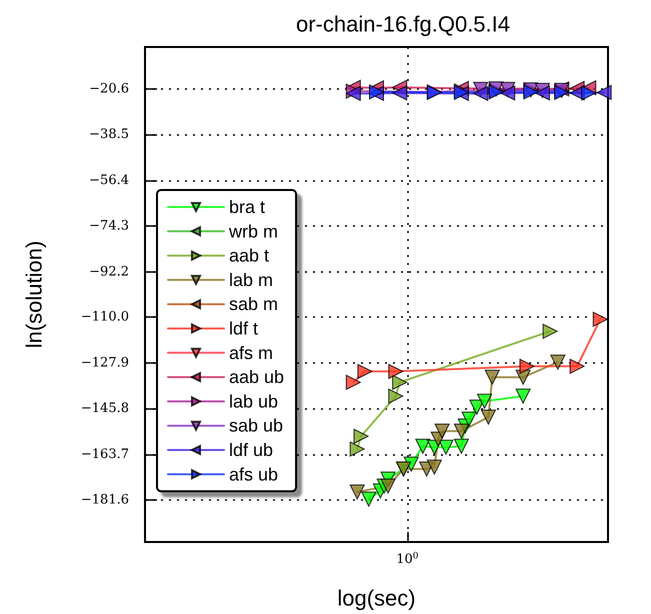 The image size is (651, 614). Describe the element at coordinates (256, 426) in the screenshot. I see `legend-label: sab ub` at that location.